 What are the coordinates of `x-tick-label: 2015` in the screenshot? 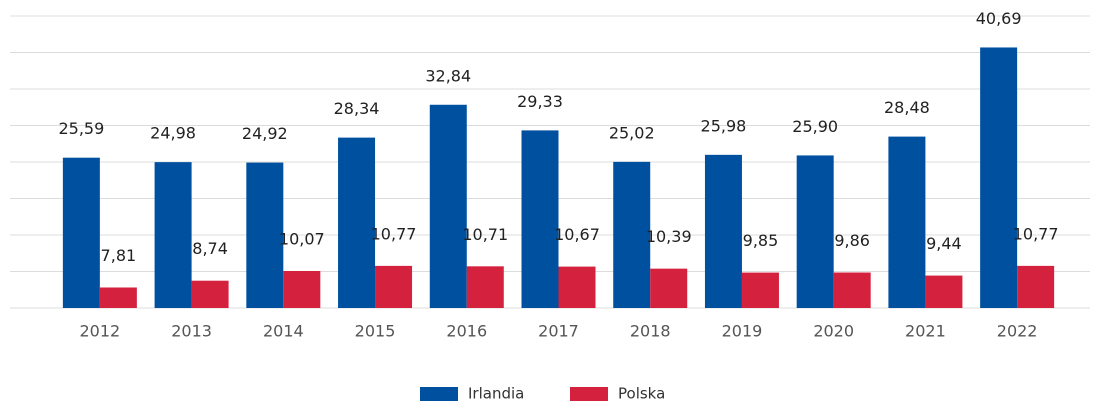 It's located at (375, 331).